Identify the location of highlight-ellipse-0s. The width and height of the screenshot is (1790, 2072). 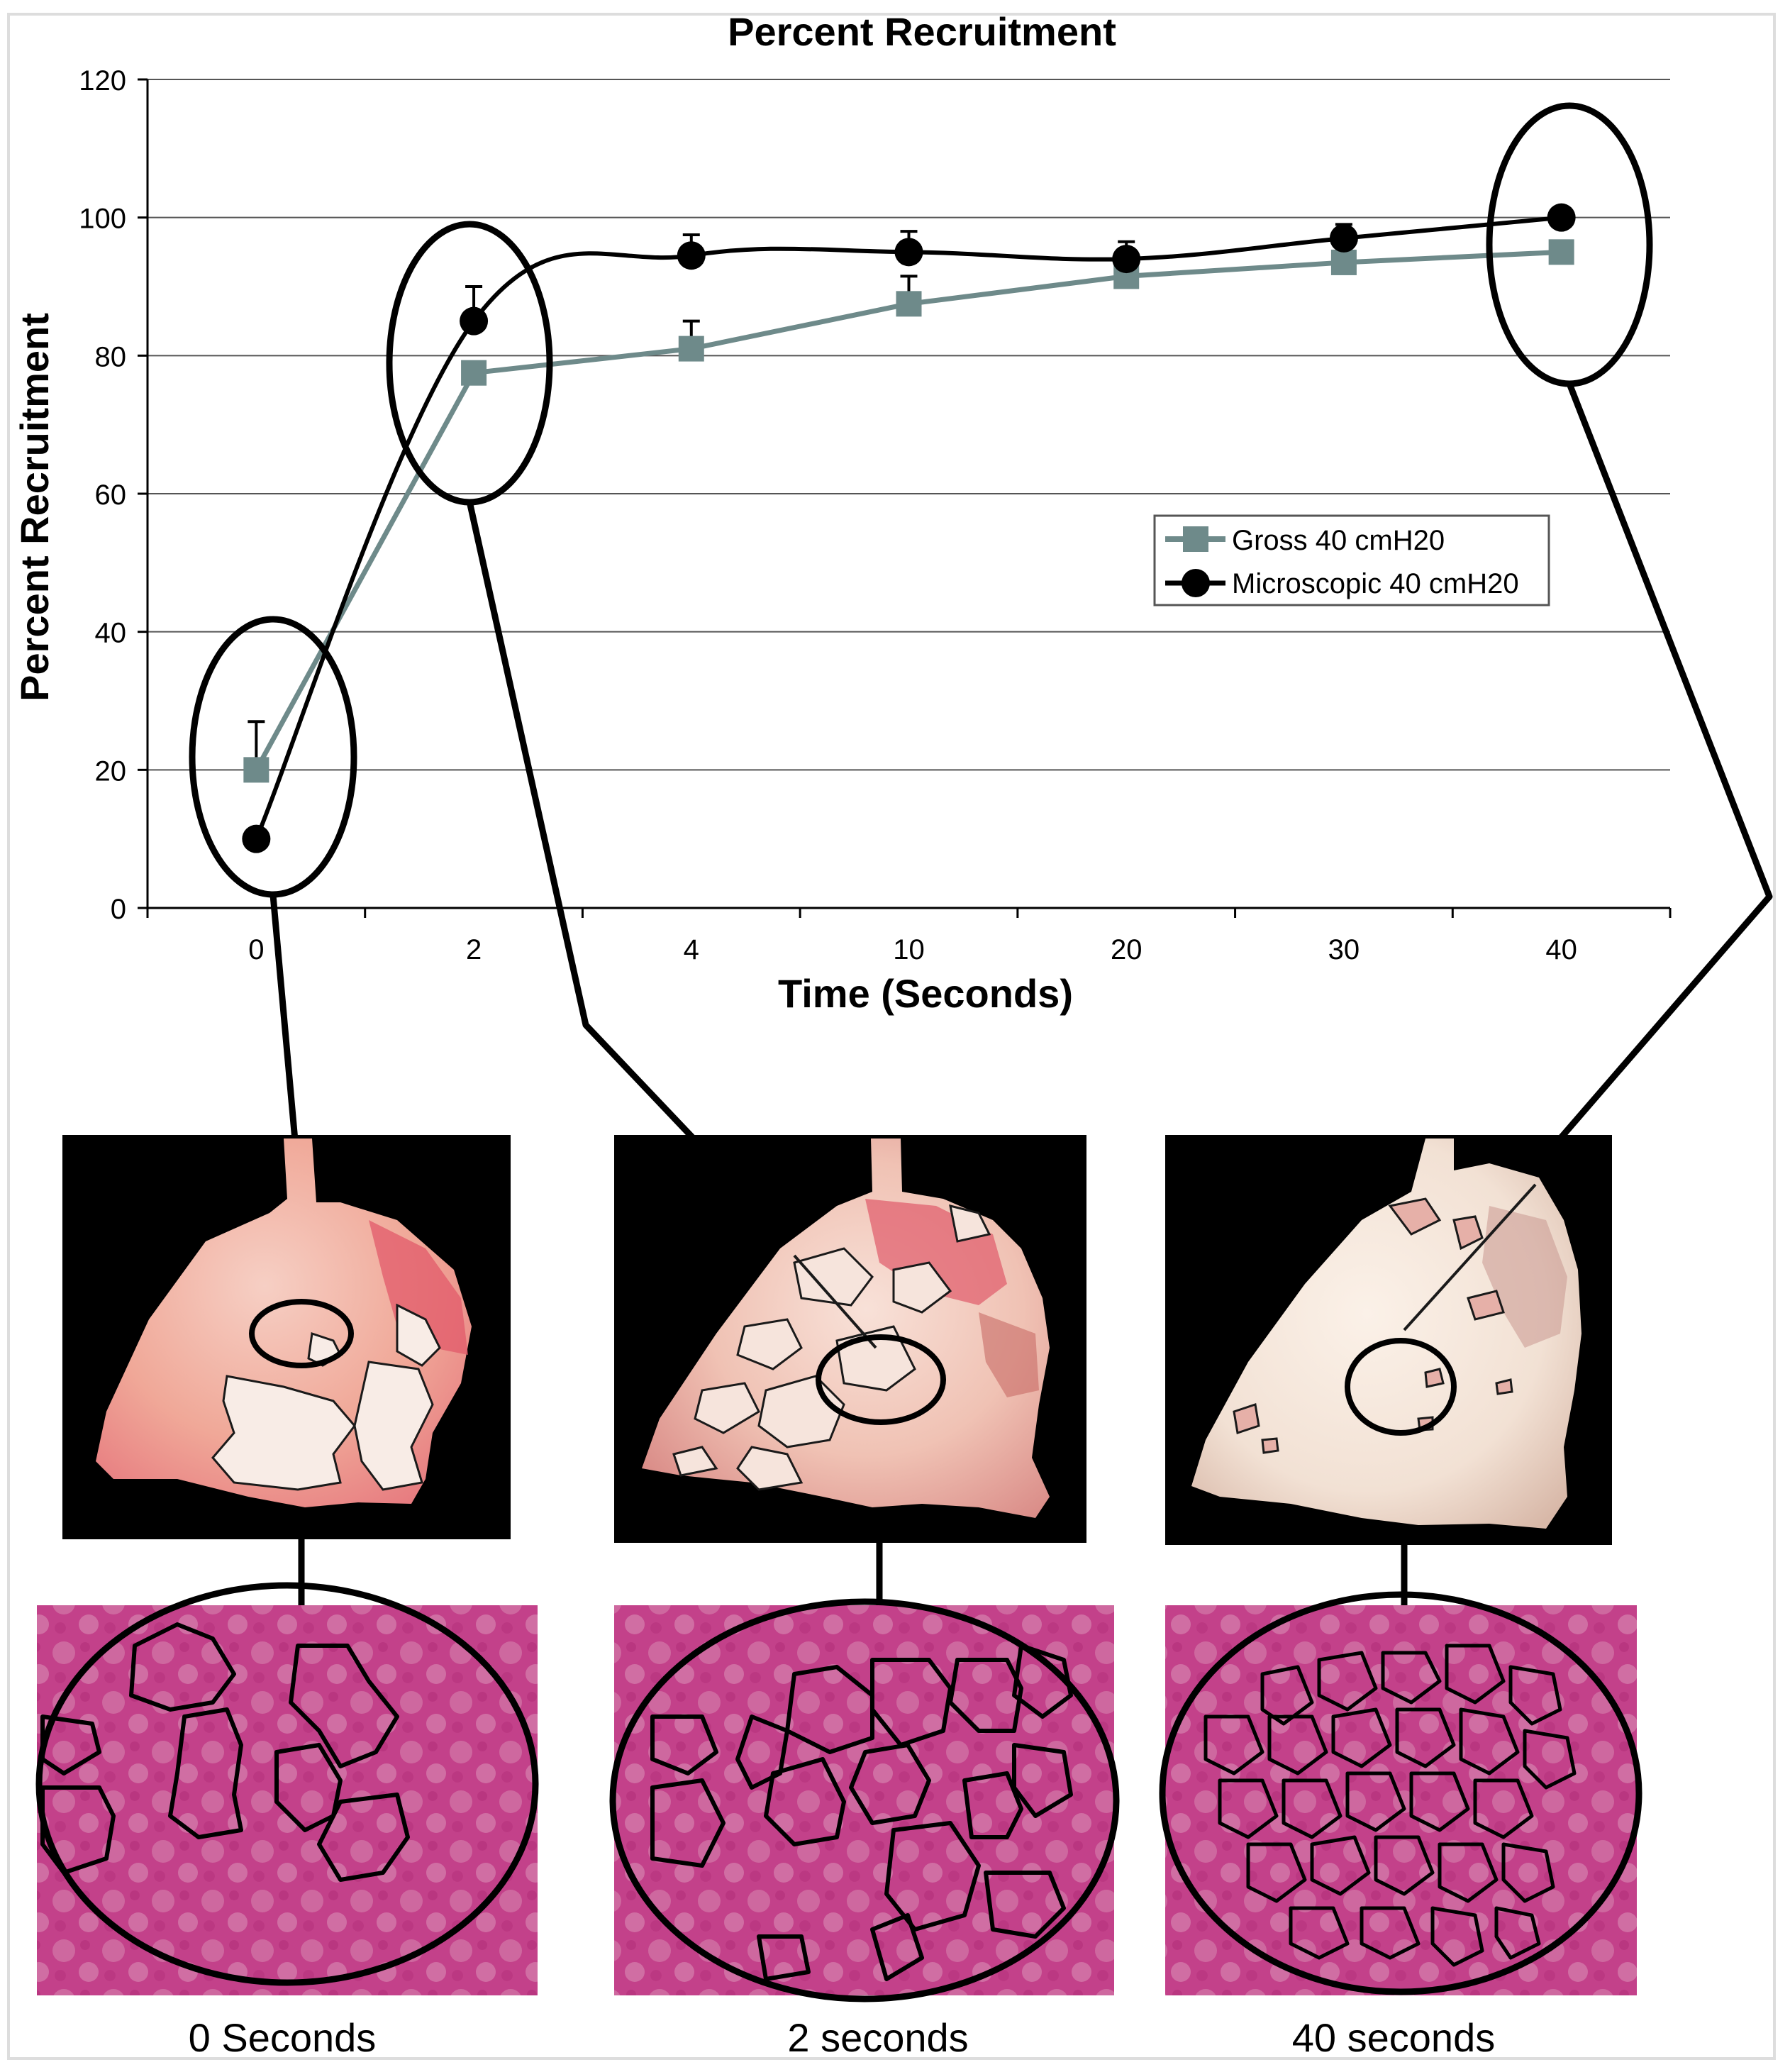
(273, 757).